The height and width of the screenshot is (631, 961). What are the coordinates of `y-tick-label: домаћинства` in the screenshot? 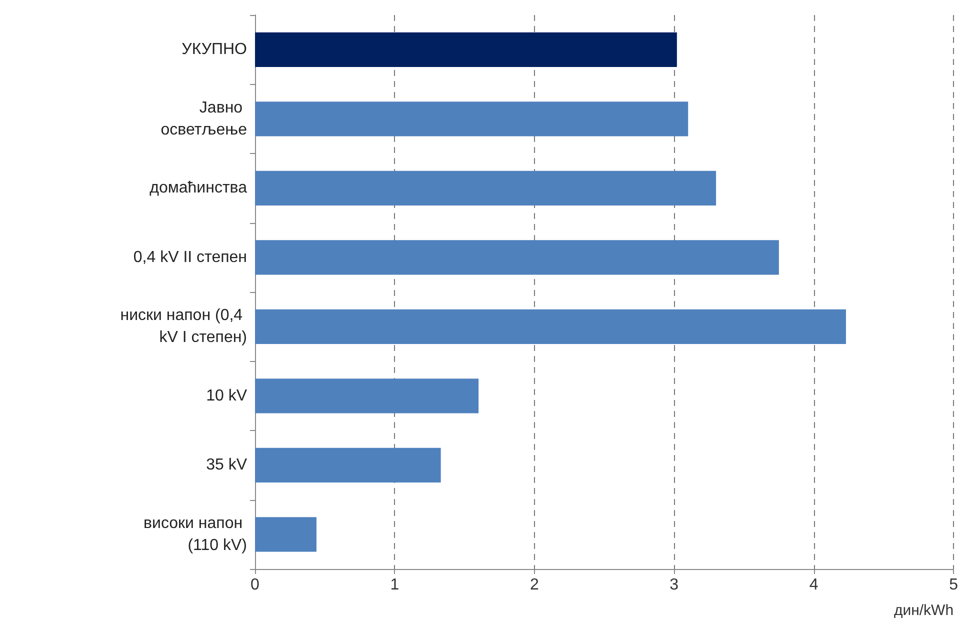 It's located at (199, 188).